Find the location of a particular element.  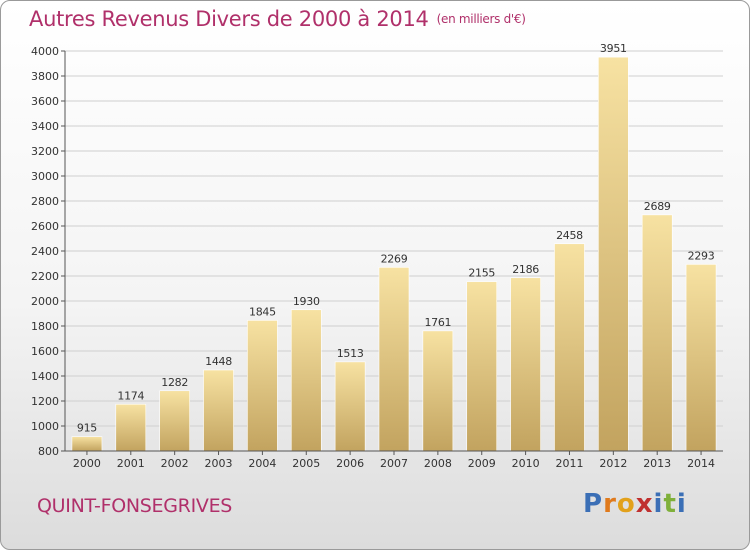

y-tick-label: 2600 is located at coordinates (45, 226).